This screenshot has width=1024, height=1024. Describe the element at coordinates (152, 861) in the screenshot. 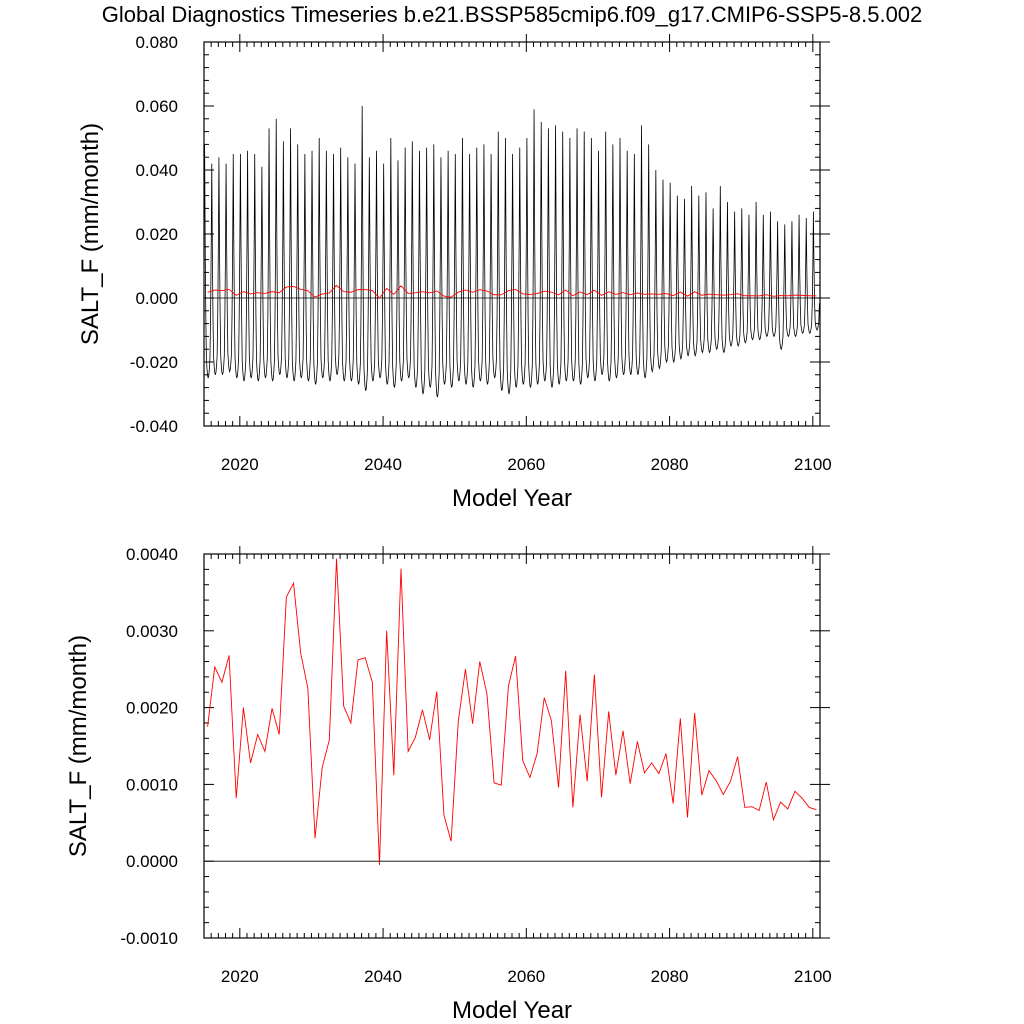

I see `y-tick-label: 0.0000` at that location.